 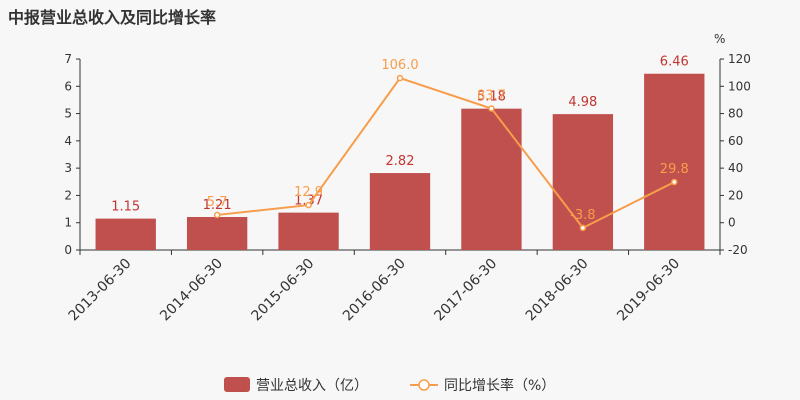 I want to click on bar-data-label: 1.37, so click(x=308, y=201).